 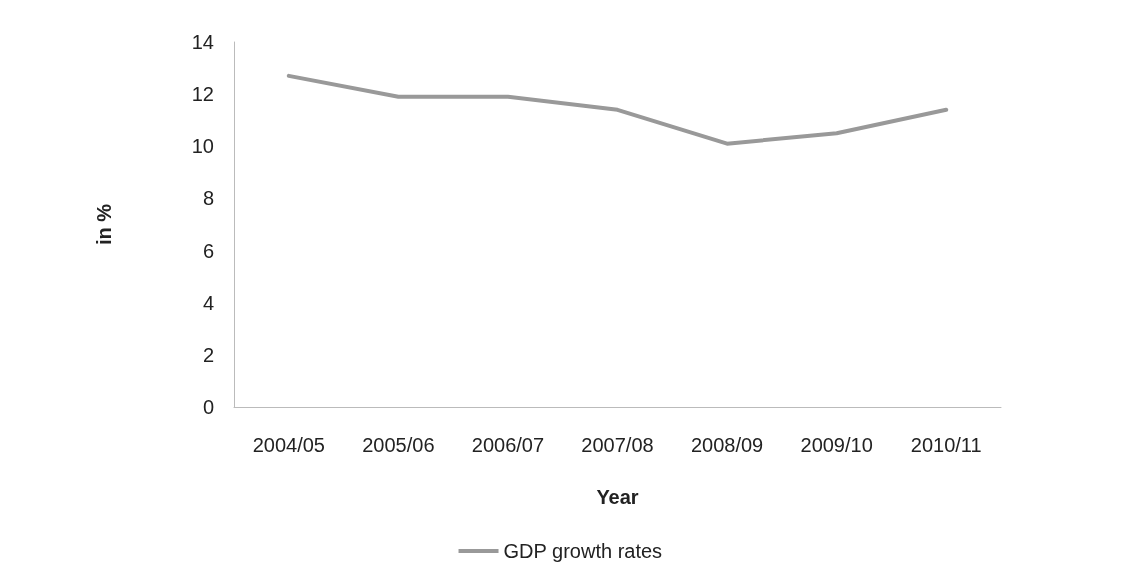 I want to click on y-tick-label: 2, so click(x=208, y=354).